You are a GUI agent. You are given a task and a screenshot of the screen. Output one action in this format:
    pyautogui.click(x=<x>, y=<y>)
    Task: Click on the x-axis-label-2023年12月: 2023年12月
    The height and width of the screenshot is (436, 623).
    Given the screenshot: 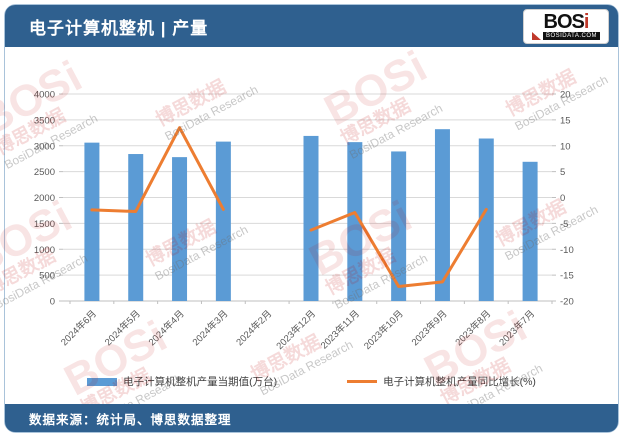 What is the action you would take?
    pyautogui.click(x=296, y=330)
    